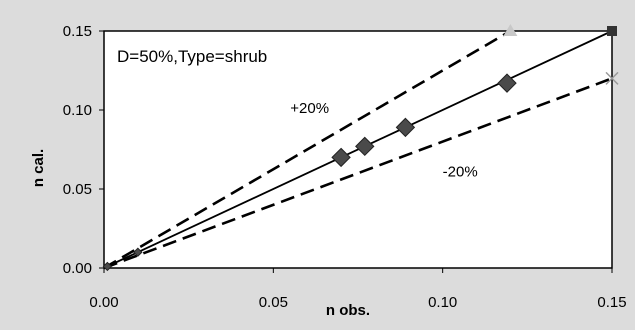 The width and height of the screenshot is (635, 330). What do you see at coordinates (77, 268) in the screenshot?
I see `y-tick-label: 0.00` at bounding box center [77, 268].